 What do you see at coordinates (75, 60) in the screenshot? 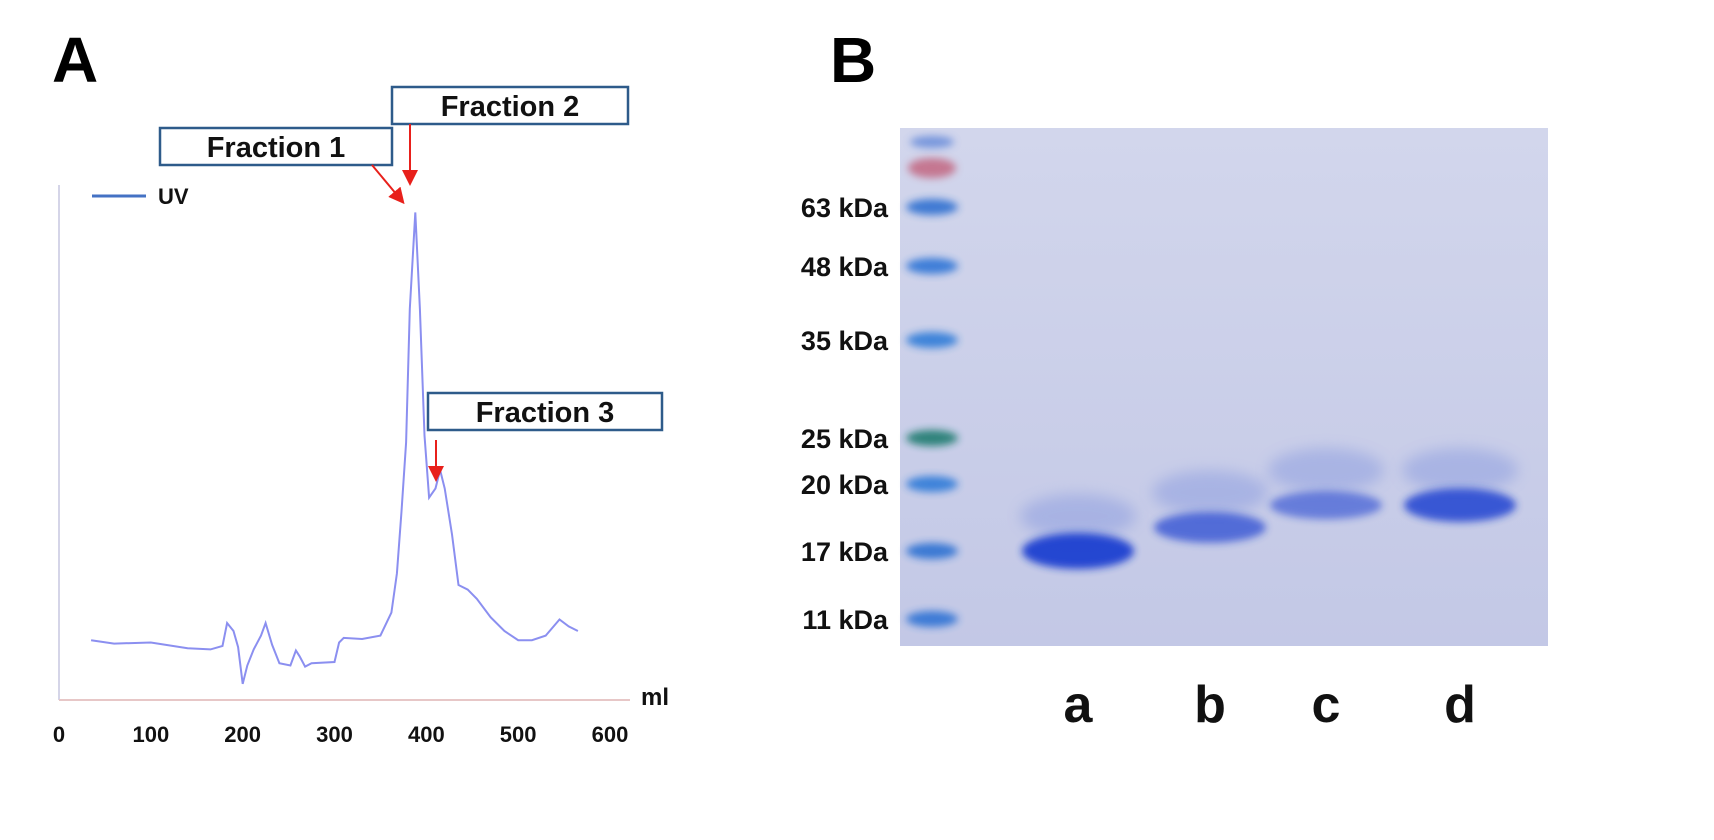
I see `panel-a-letter: A` at bounding box center [75, 60].